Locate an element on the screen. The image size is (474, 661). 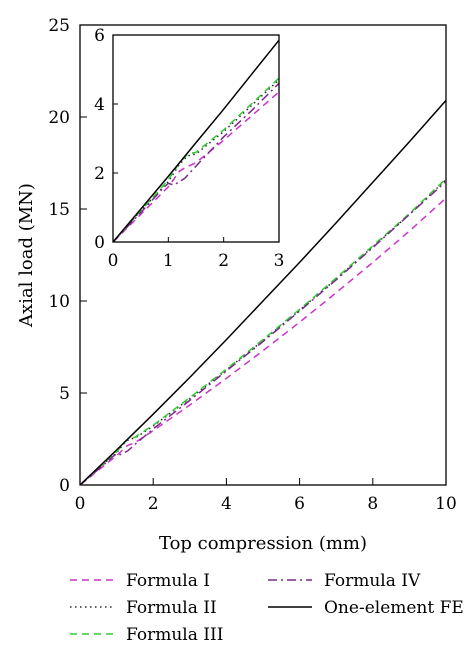
main-y-tick-label: 20 is located at coordinates (59, 118).